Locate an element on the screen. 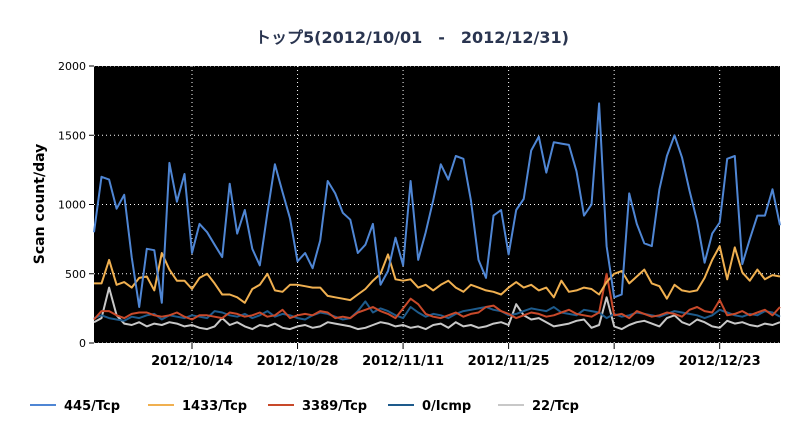  y-axis: 0 500 1000 1500 2000 is located at coordinates (76, 205).